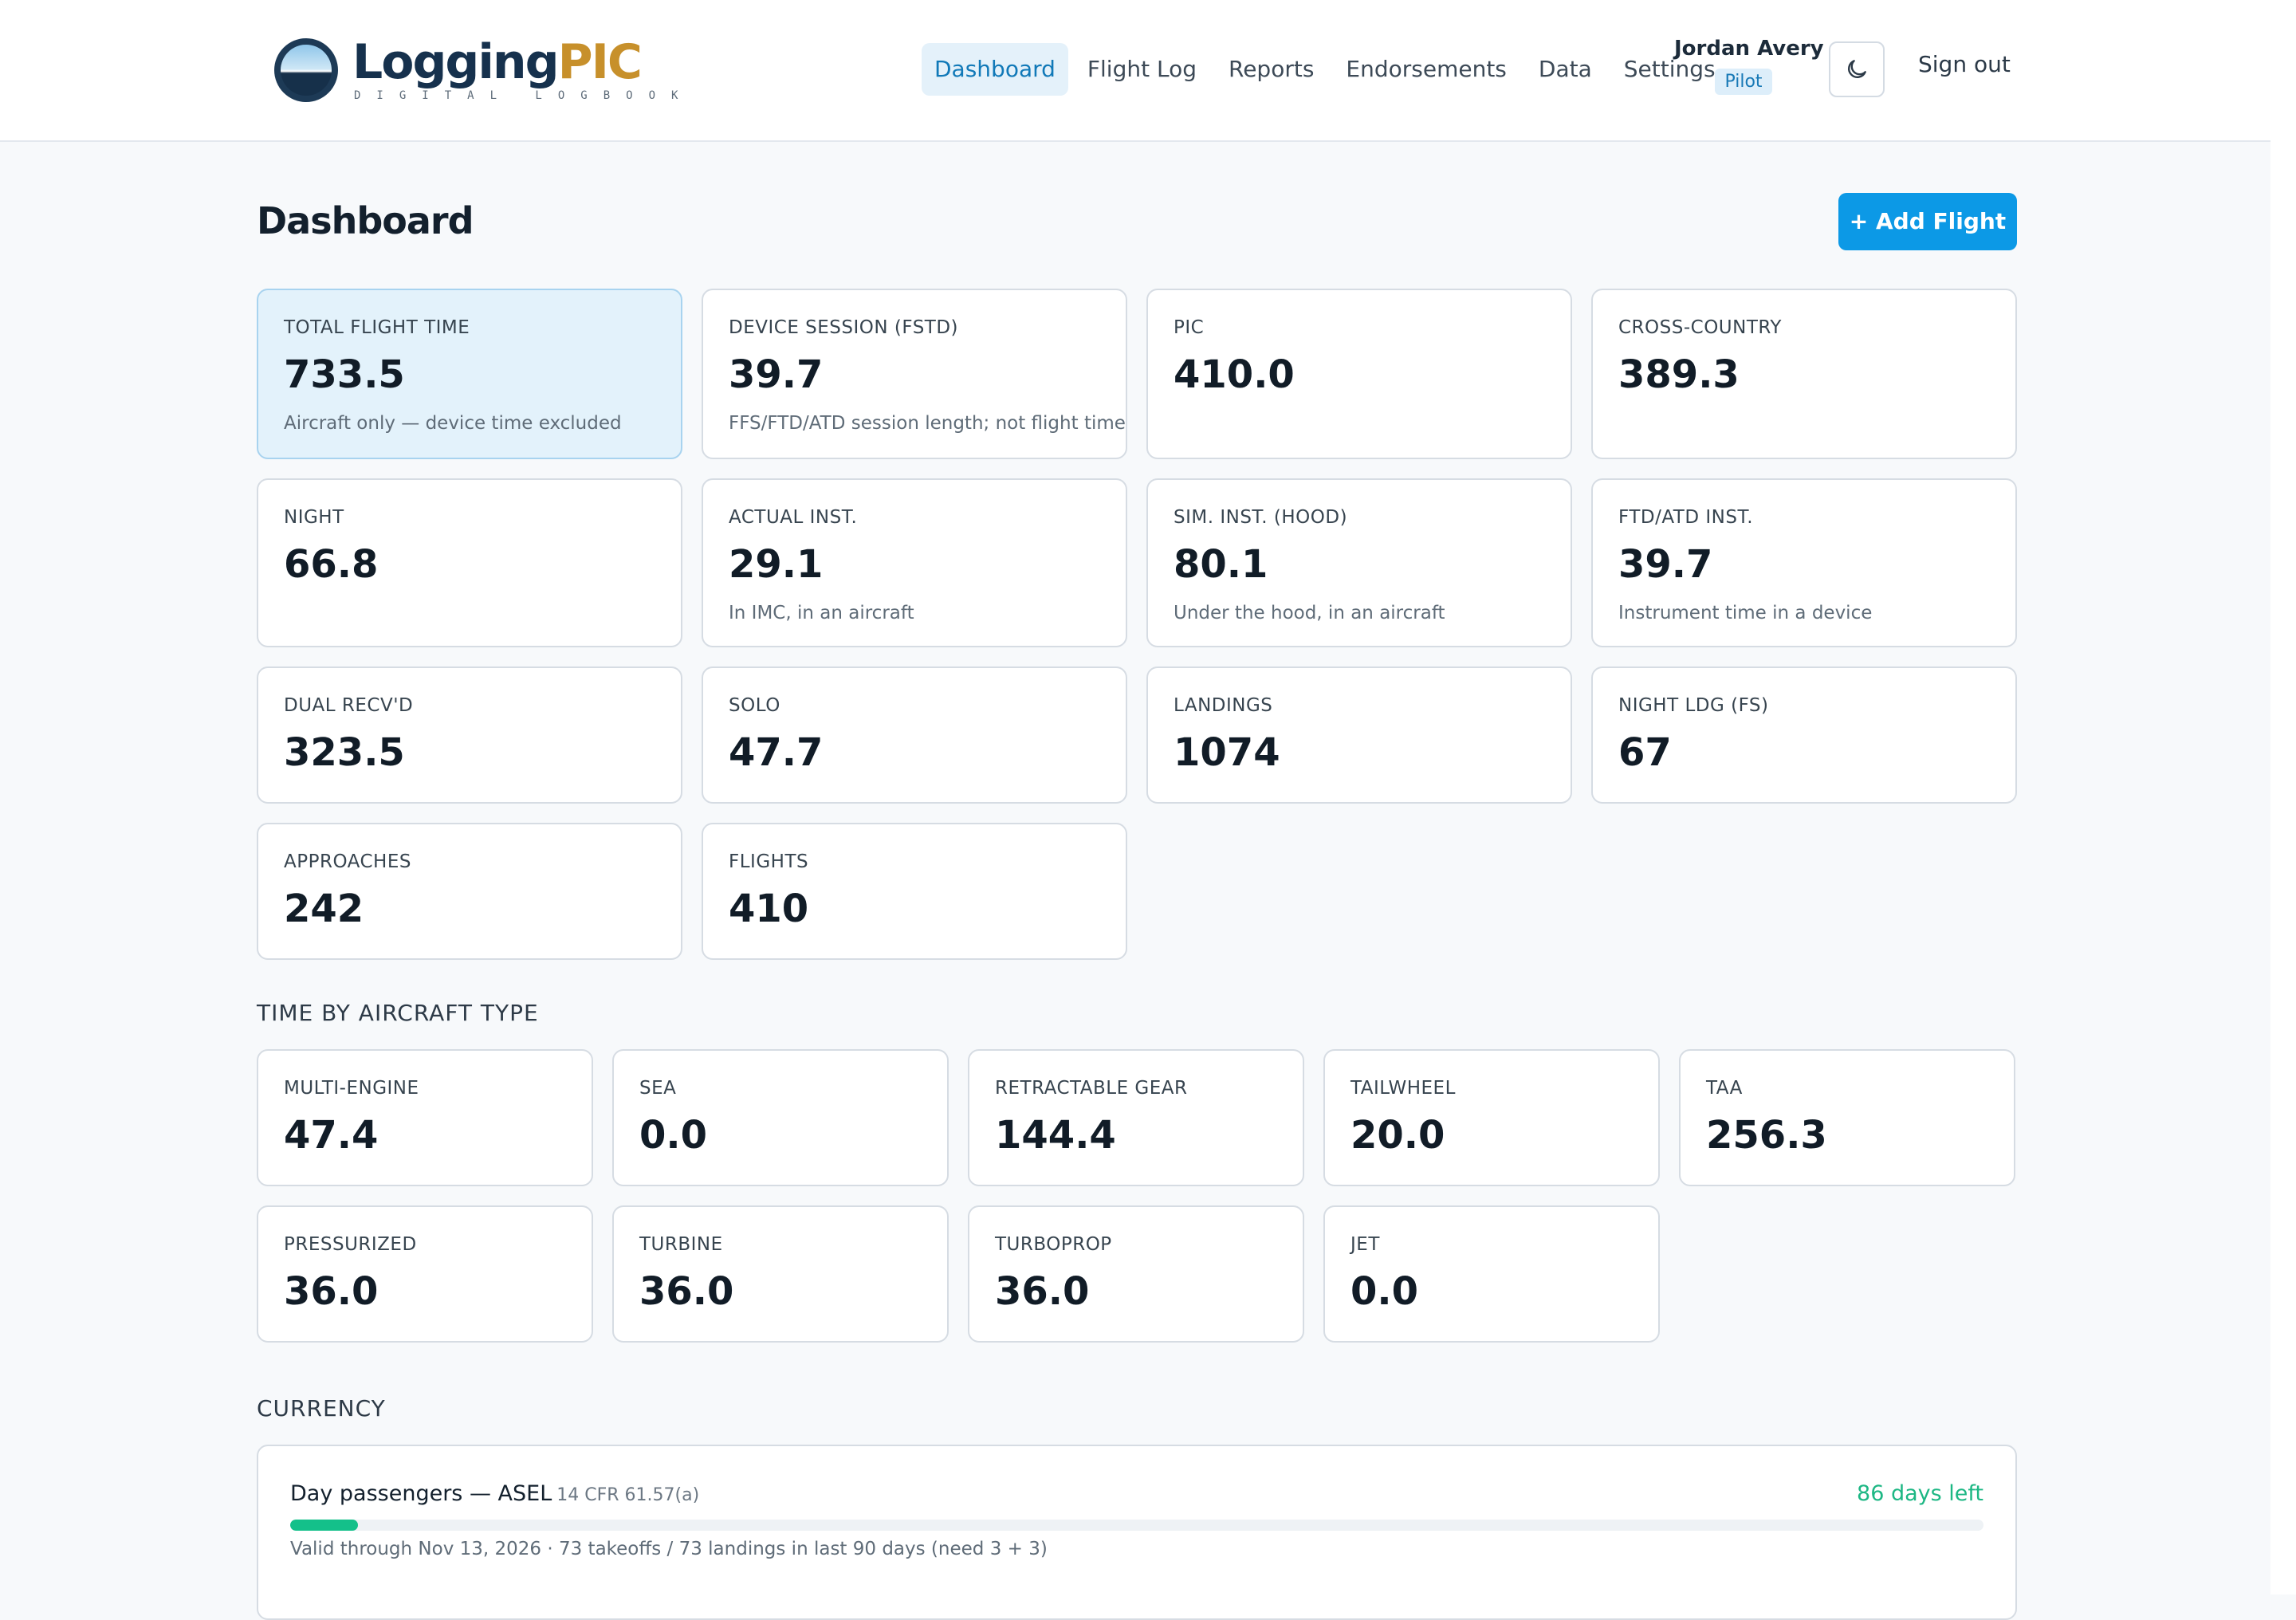 This screenshot has height=1620, width=2296. I want to click on stat-label: NIGHT LDG (FS), so click(1694, 706).